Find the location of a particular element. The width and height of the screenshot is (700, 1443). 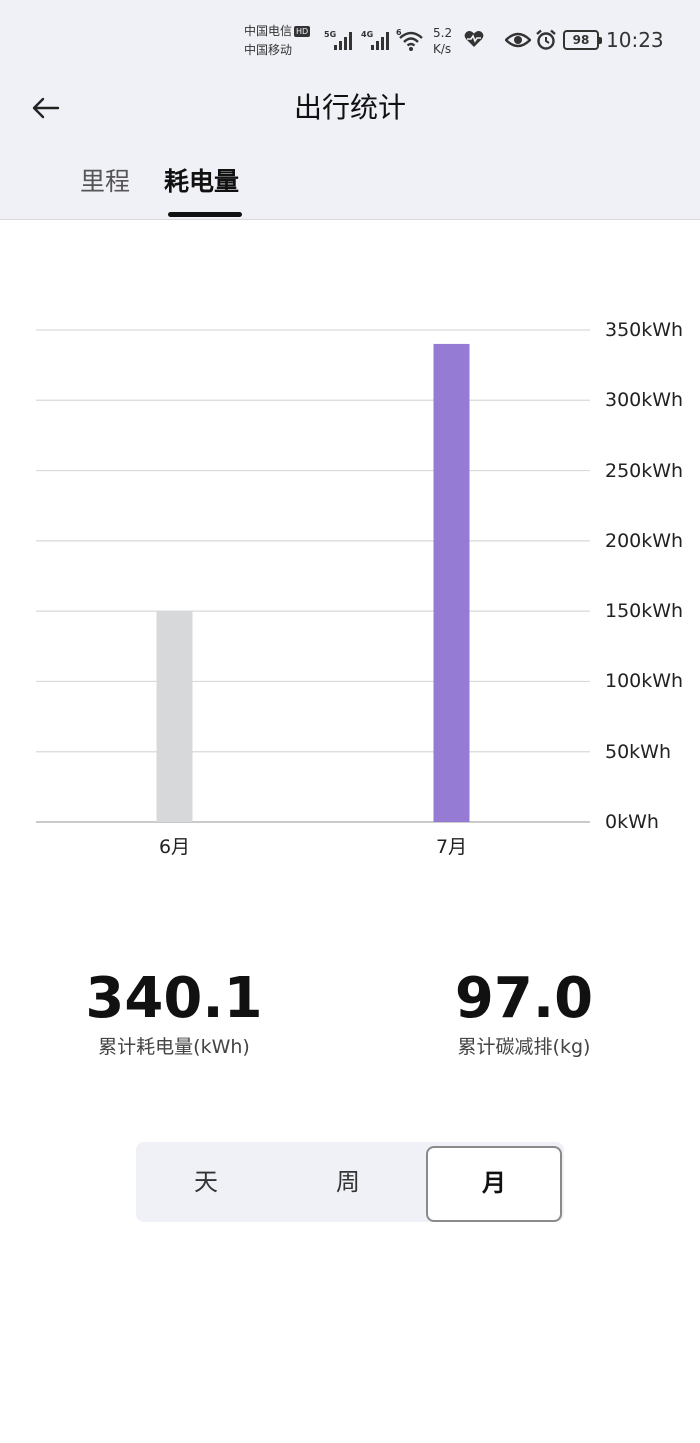

tab-energy: 耗电量 is located at coordinates (202, 181).